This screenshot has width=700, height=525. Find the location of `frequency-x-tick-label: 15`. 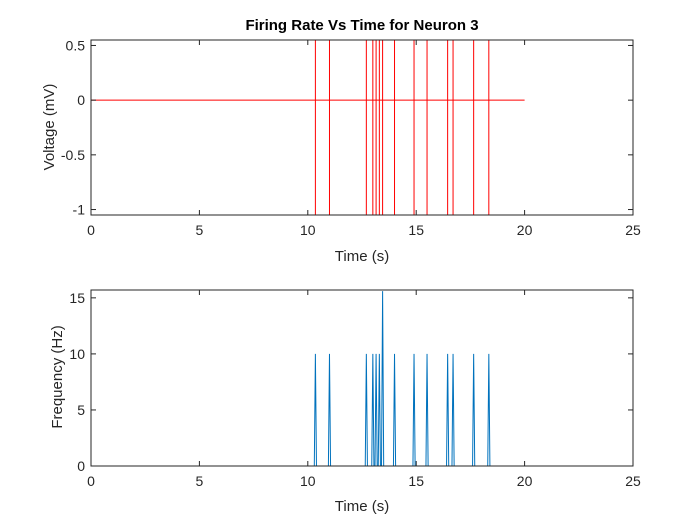

frequency-x-tick-label: 15 is located at coordinates (416, 481).